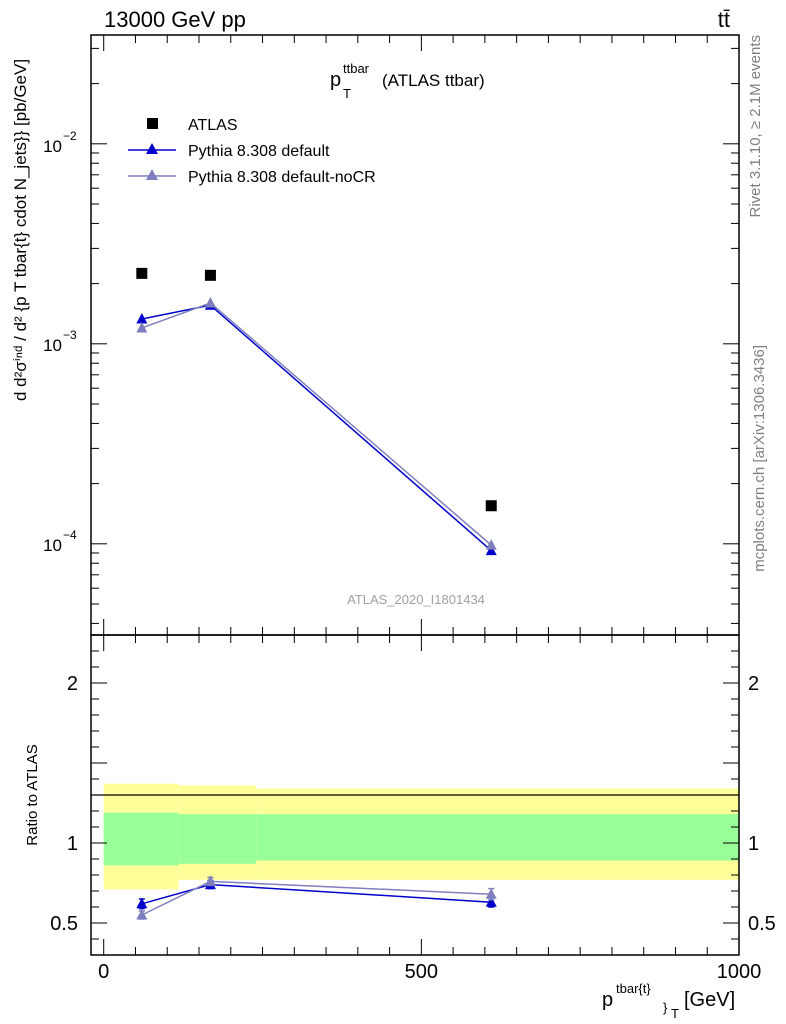 This screenshot has height=1024, width=786. I want to click on analysis-watermark: ATLAS_2020_I1801434, so click(416, 599).